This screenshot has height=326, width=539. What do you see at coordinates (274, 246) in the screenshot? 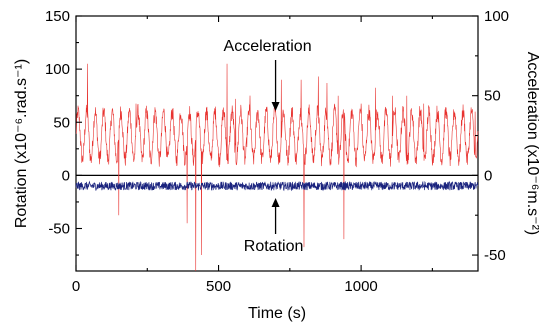
I see `annotation-rotation: Rotation` at bounding box center [274, 246].